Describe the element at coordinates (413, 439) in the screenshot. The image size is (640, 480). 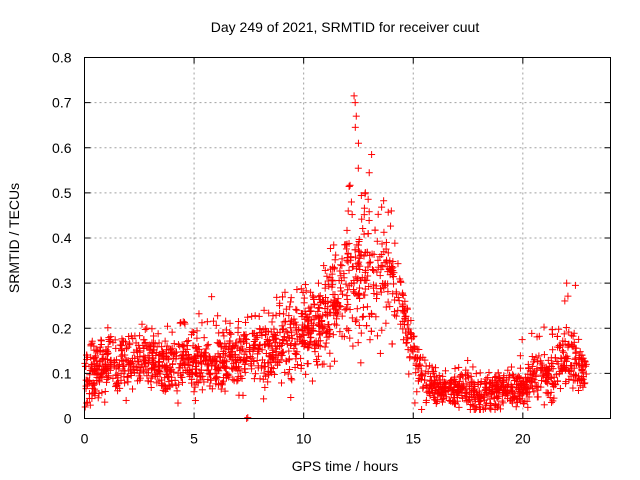
I see `x-tick-label: 15` at that location.